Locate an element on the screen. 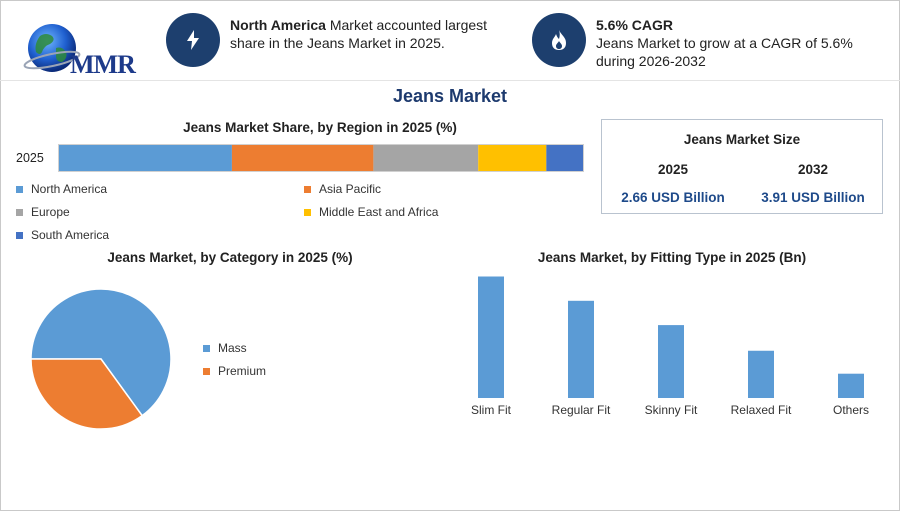 This screenshot has width=900, height=511. market-size-value-2025: 2.66 USD Billion is located at coordinates (673, 197).